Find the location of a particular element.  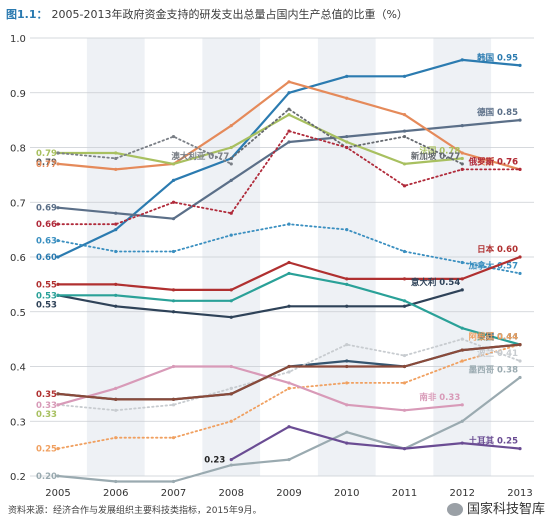

series-end-label: 阿根廷 0.44 is located at coordinates (494, 337).